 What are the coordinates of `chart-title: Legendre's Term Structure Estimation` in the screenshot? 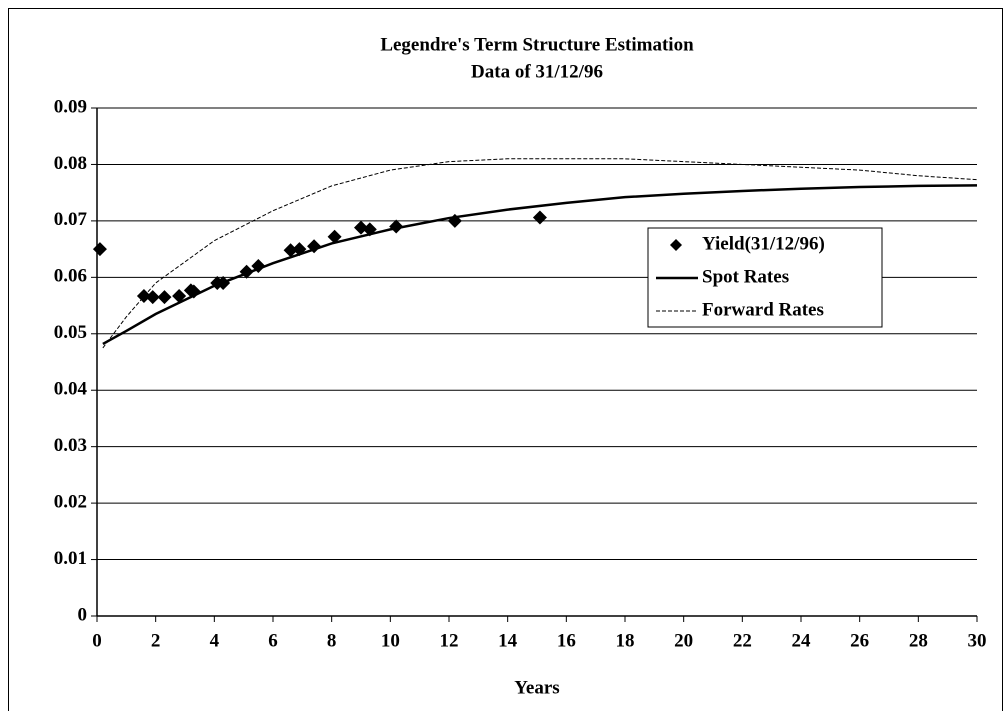 It's located at (537, 44).